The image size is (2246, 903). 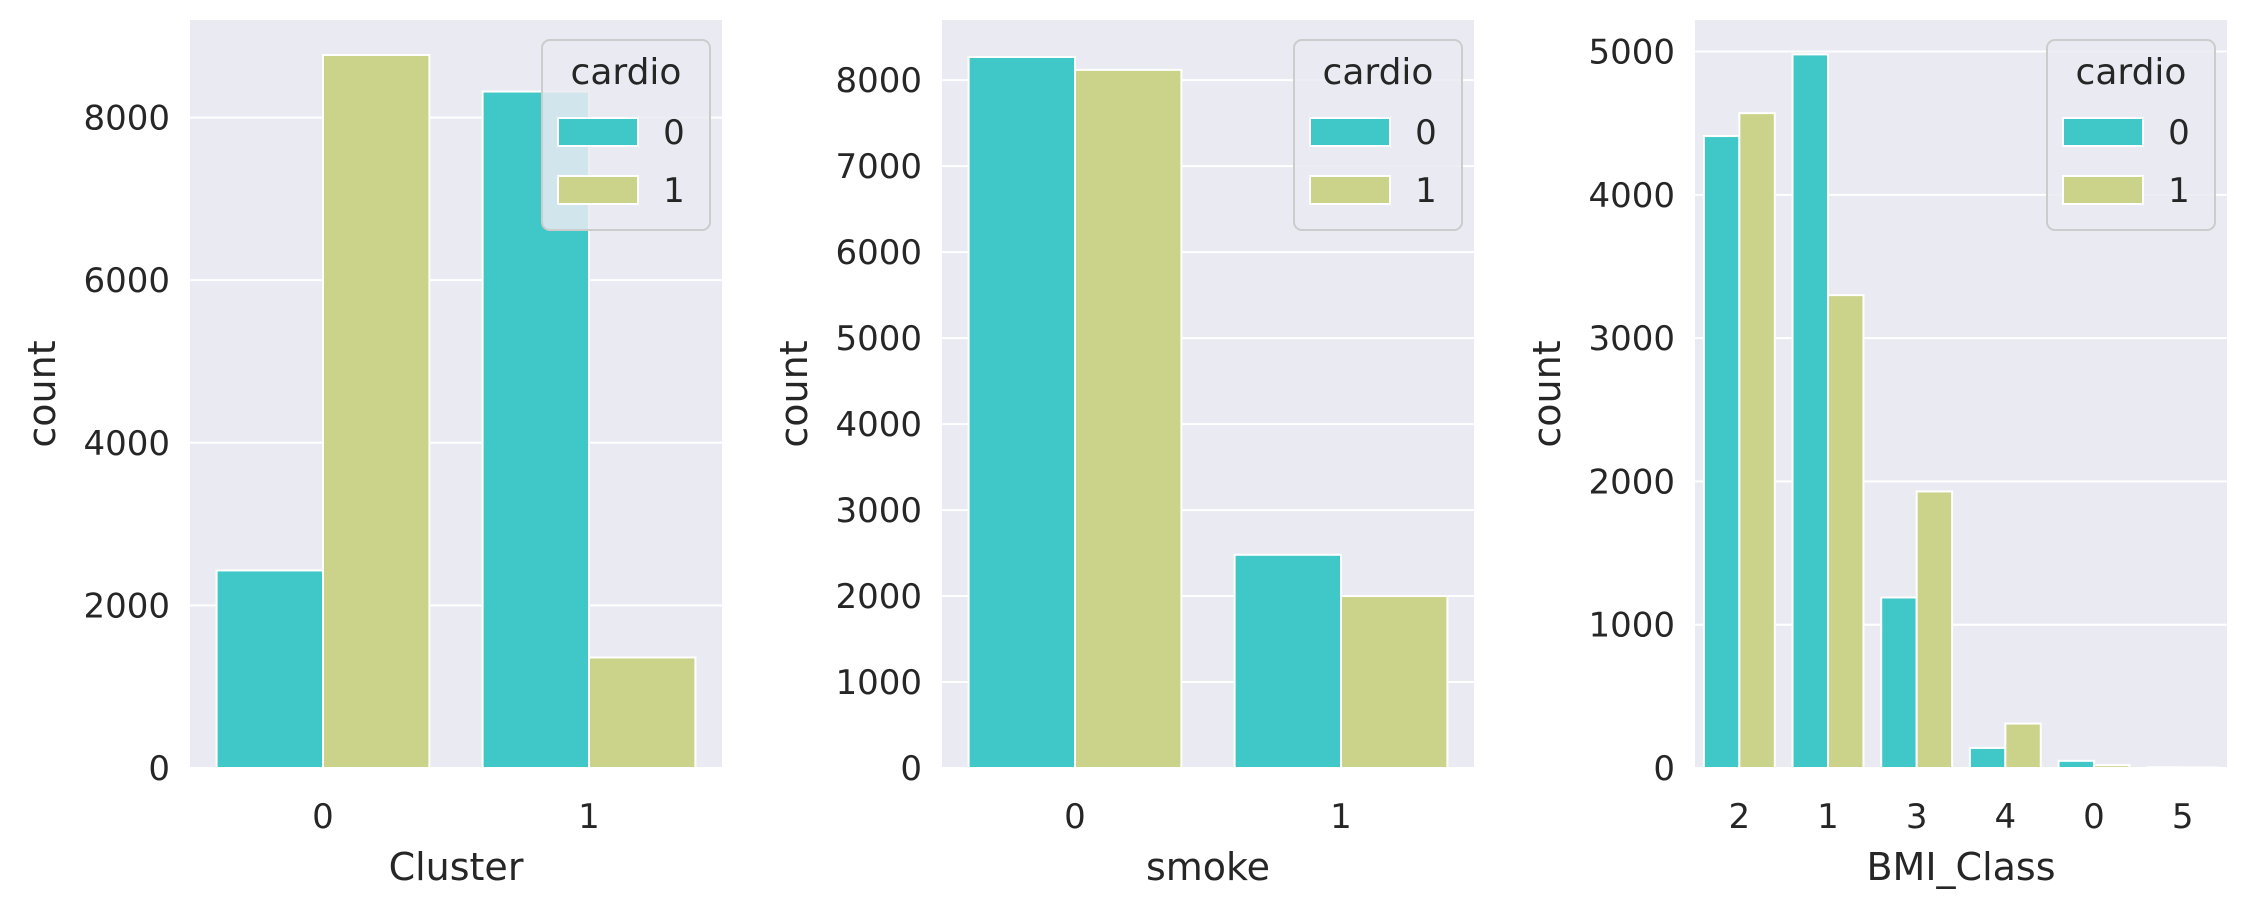 I want to click on y-tick-label: 7000, so click(x=878, y=167).